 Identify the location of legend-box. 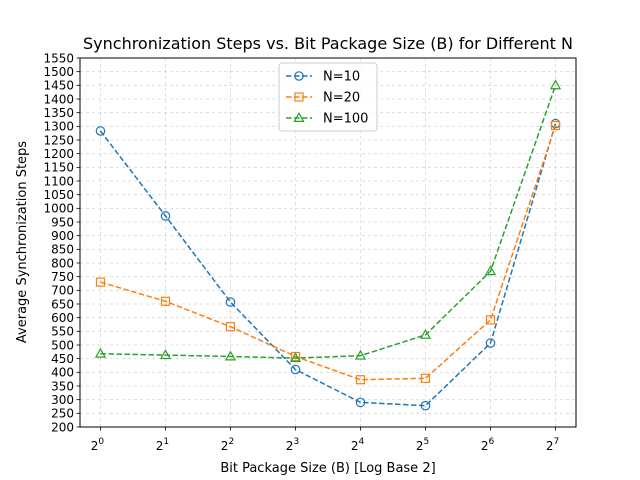
(328, 97).